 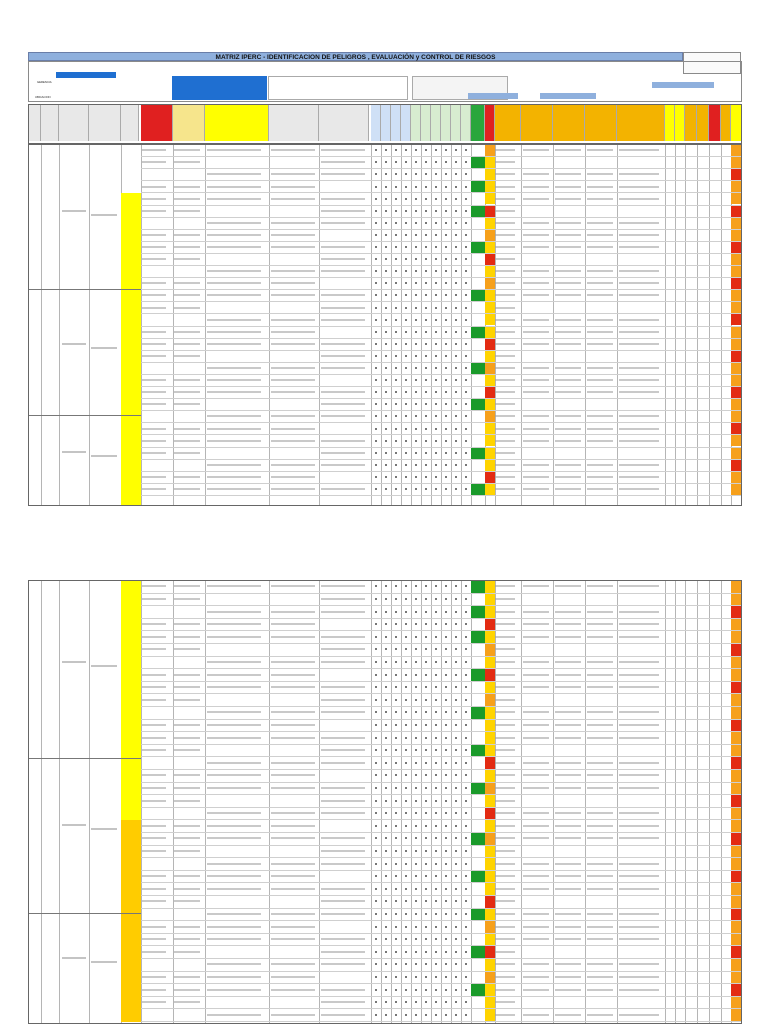 I want to click on meta-box, so click(x=712, y=63).